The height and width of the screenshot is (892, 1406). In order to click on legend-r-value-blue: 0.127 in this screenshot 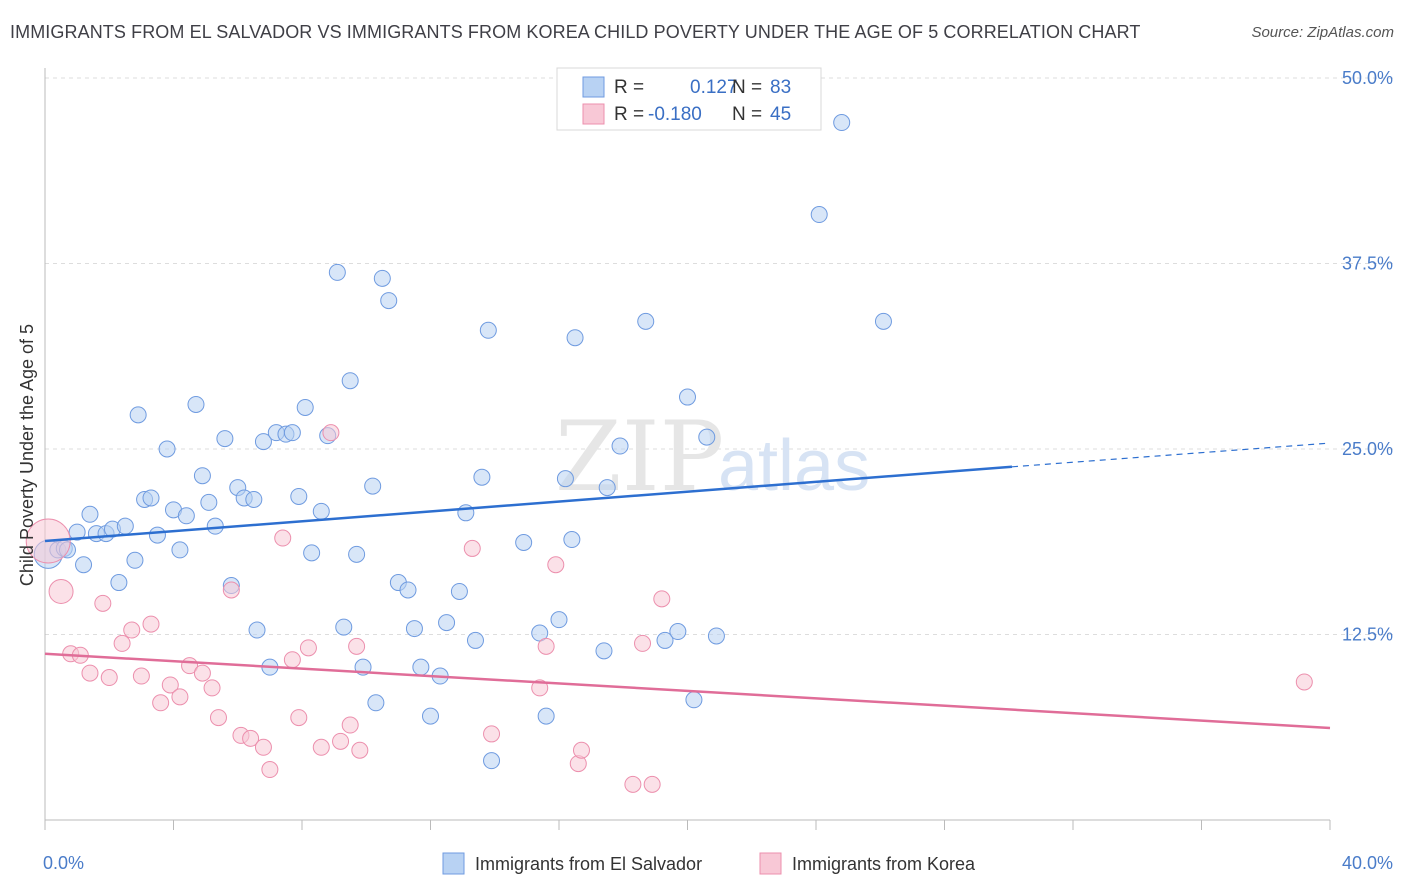, I will do `click(714, 87)`.